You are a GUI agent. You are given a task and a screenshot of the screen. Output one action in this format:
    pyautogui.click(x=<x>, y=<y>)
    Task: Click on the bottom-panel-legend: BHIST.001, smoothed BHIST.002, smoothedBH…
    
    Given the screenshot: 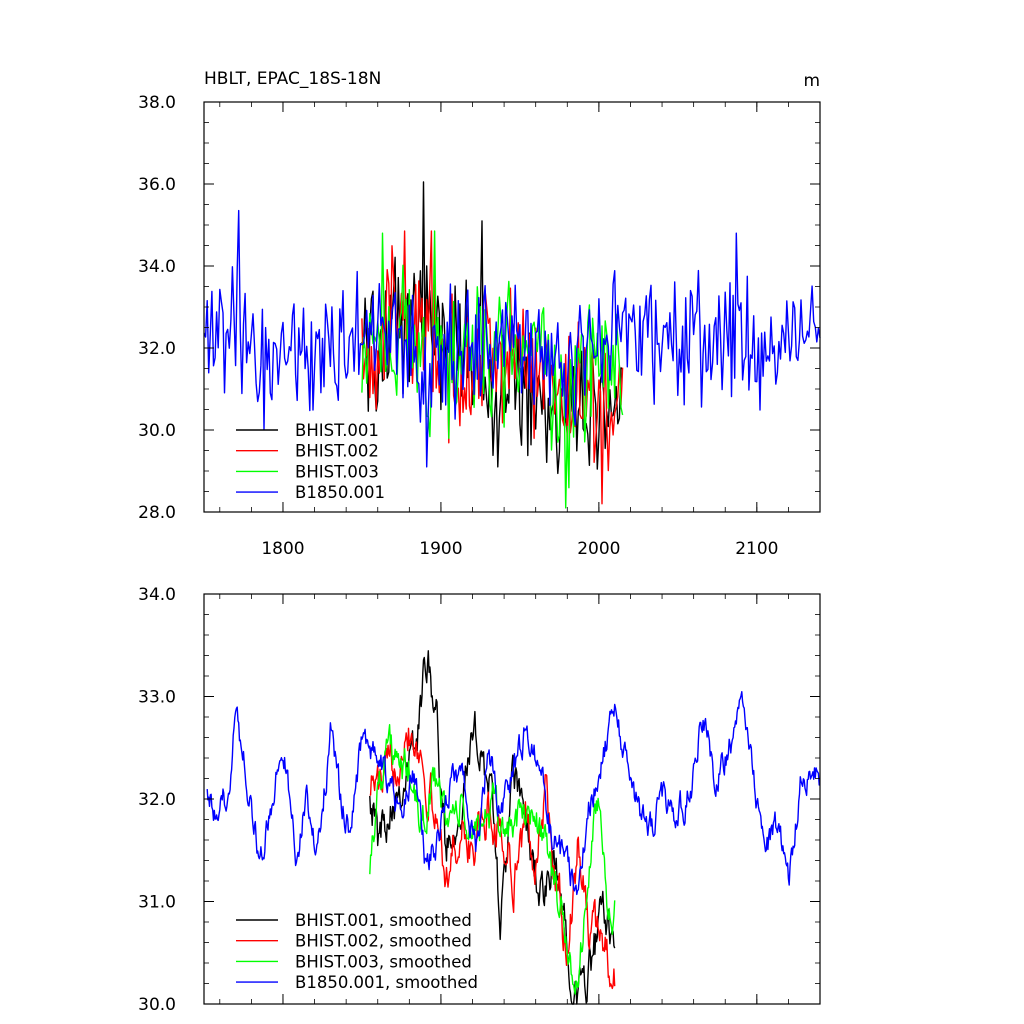 What is the action you would take?
    pyautogui.click(x=357, y=951)
    